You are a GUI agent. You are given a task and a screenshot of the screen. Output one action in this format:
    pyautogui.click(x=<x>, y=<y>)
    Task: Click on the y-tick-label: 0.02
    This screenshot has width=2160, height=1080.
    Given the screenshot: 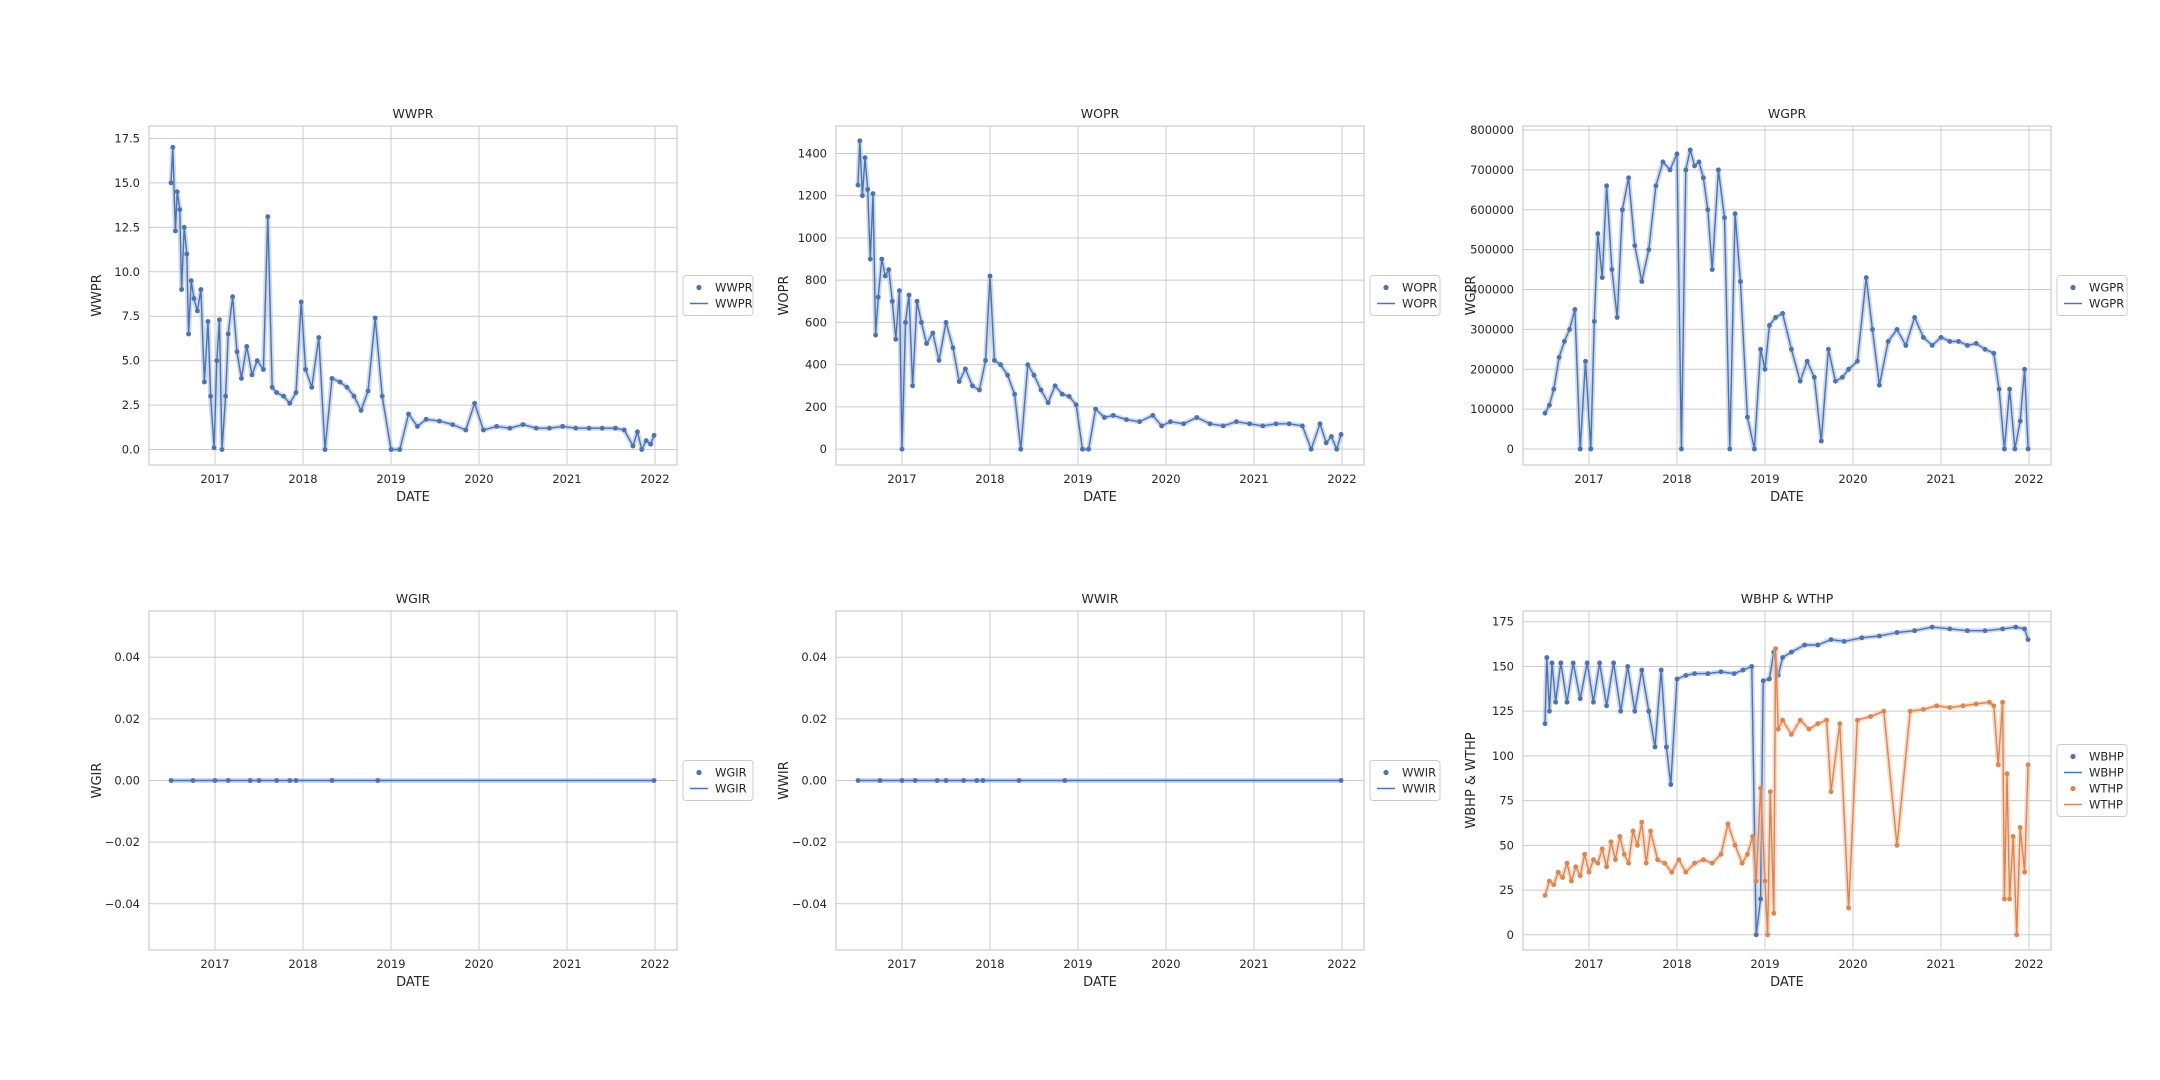 What is the action you would take?
    pyautogui.click(x=127, y=719)
    